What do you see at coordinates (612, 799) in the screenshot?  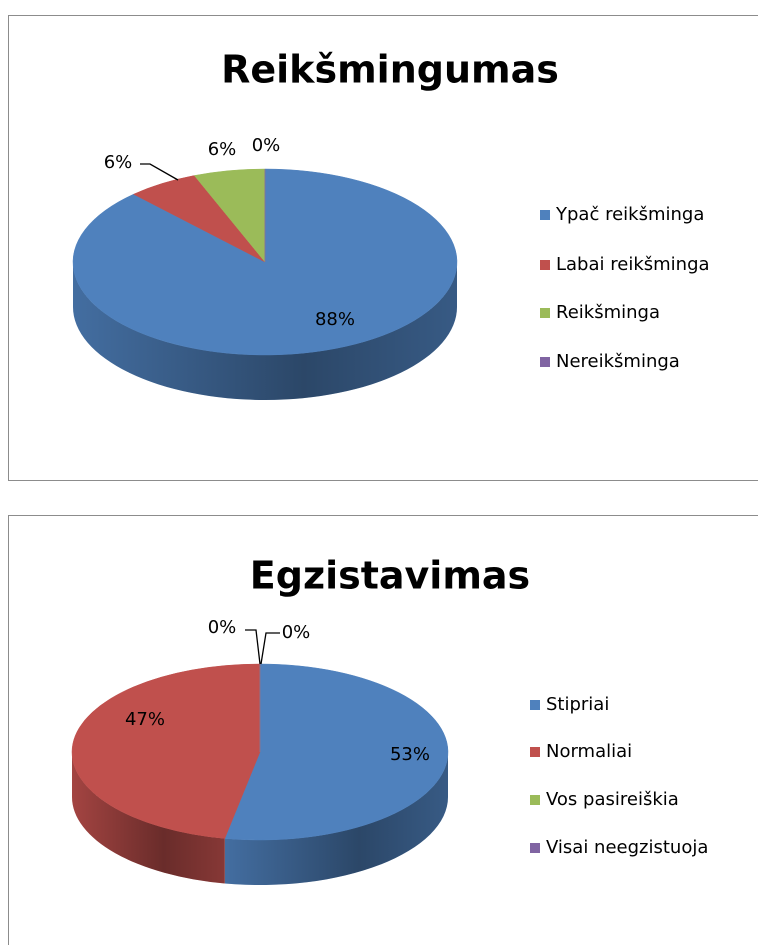 I see `legend-label: Vos pasireiškia` at bounding box center [612, 799].